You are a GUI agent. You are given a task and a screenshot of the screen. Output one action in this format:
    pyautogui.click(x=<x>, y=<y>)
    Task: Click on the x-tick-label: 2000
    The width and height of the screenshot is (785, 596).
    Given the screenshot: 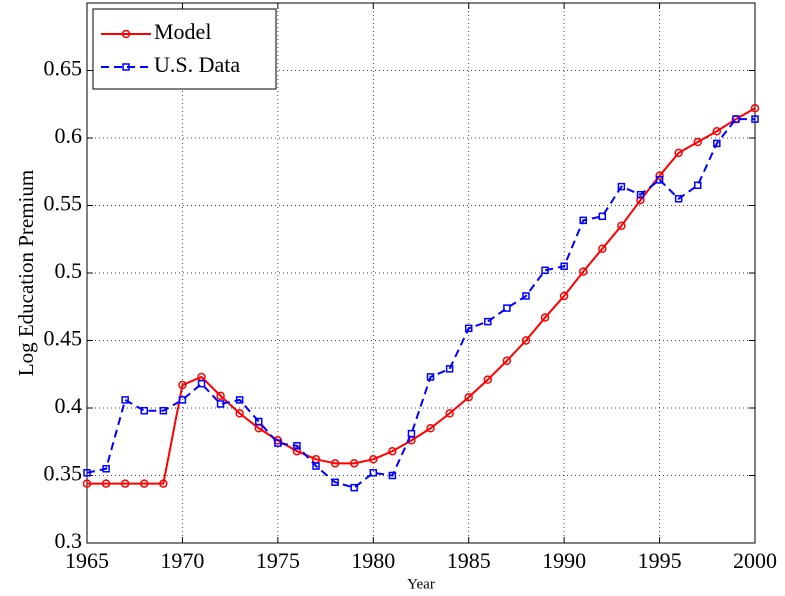 What is the action you would take?
    pyautogui.click(x=755, y=560)
    